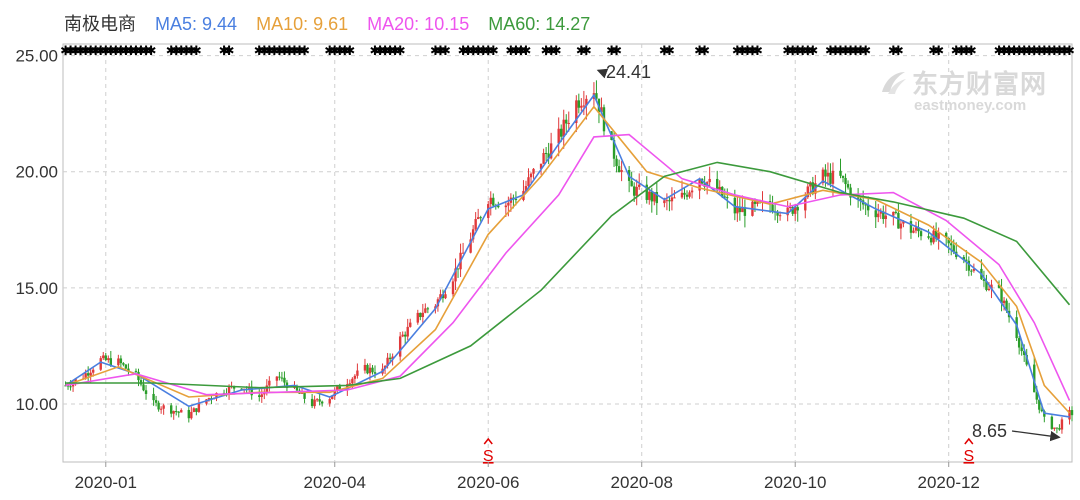 This screenshot has width=1080, height=500. I want to click on watermark-en: eastmoney.com, so click(970, 105).